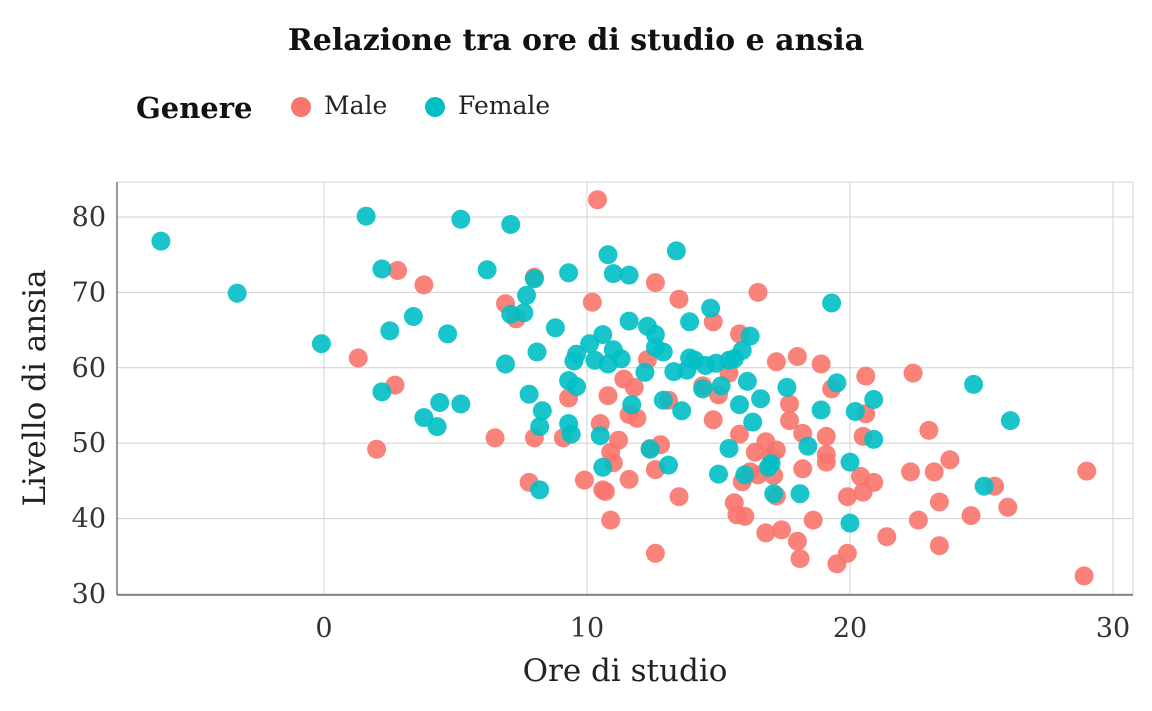 The width and height of the screenshot is (1152, 711). I want to click on legend-key-male, so click(301, 107).